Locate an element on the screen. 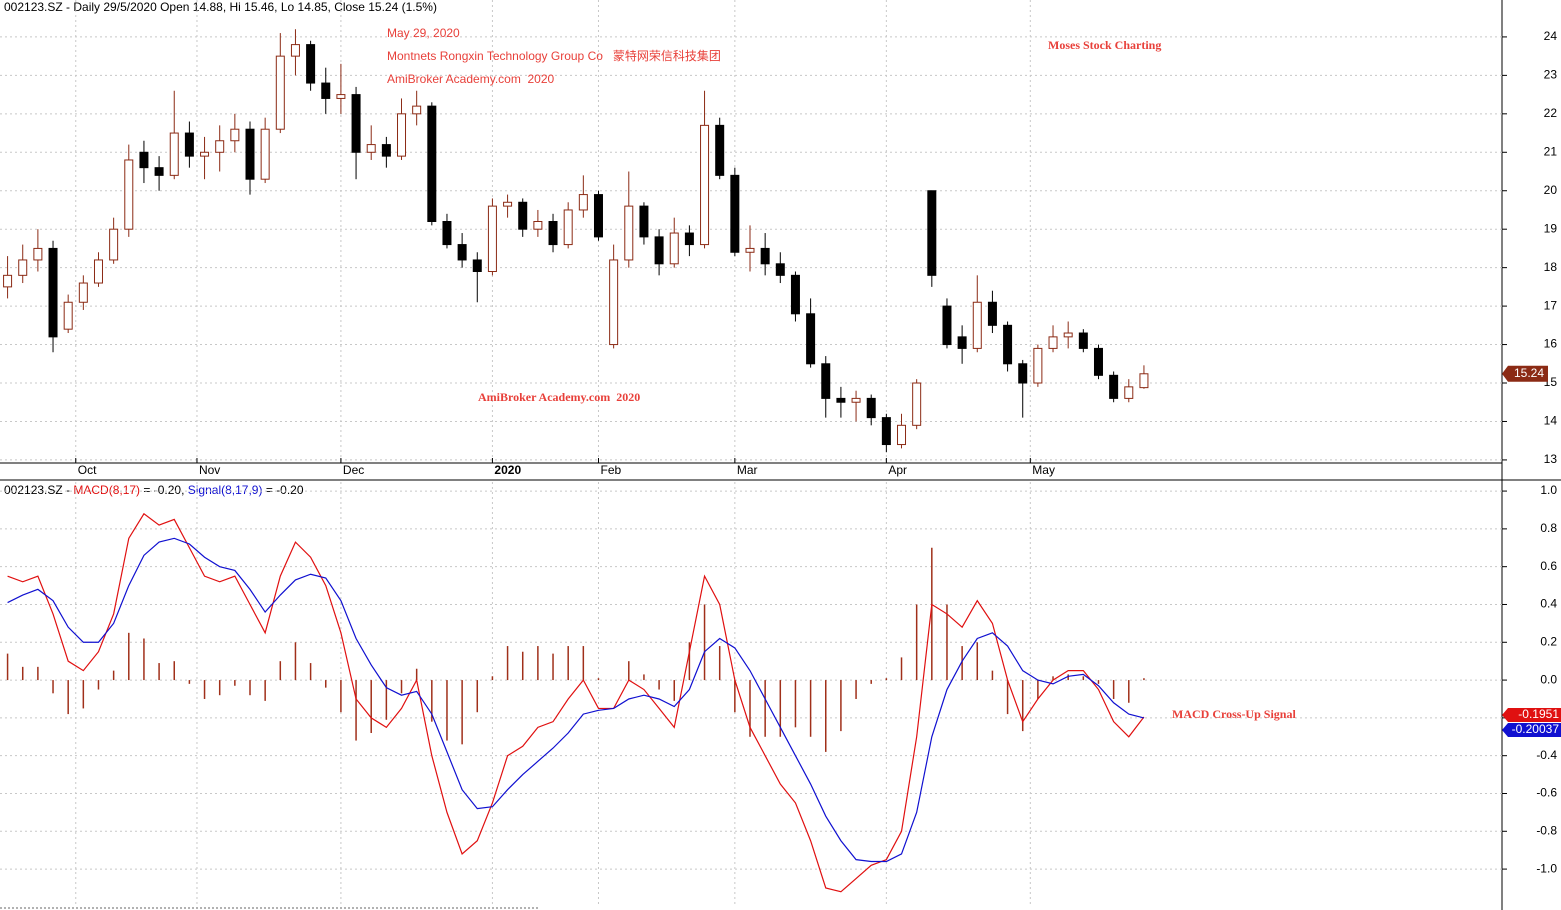  y-tick-label: 22 is located at coordinates (1551, 113).